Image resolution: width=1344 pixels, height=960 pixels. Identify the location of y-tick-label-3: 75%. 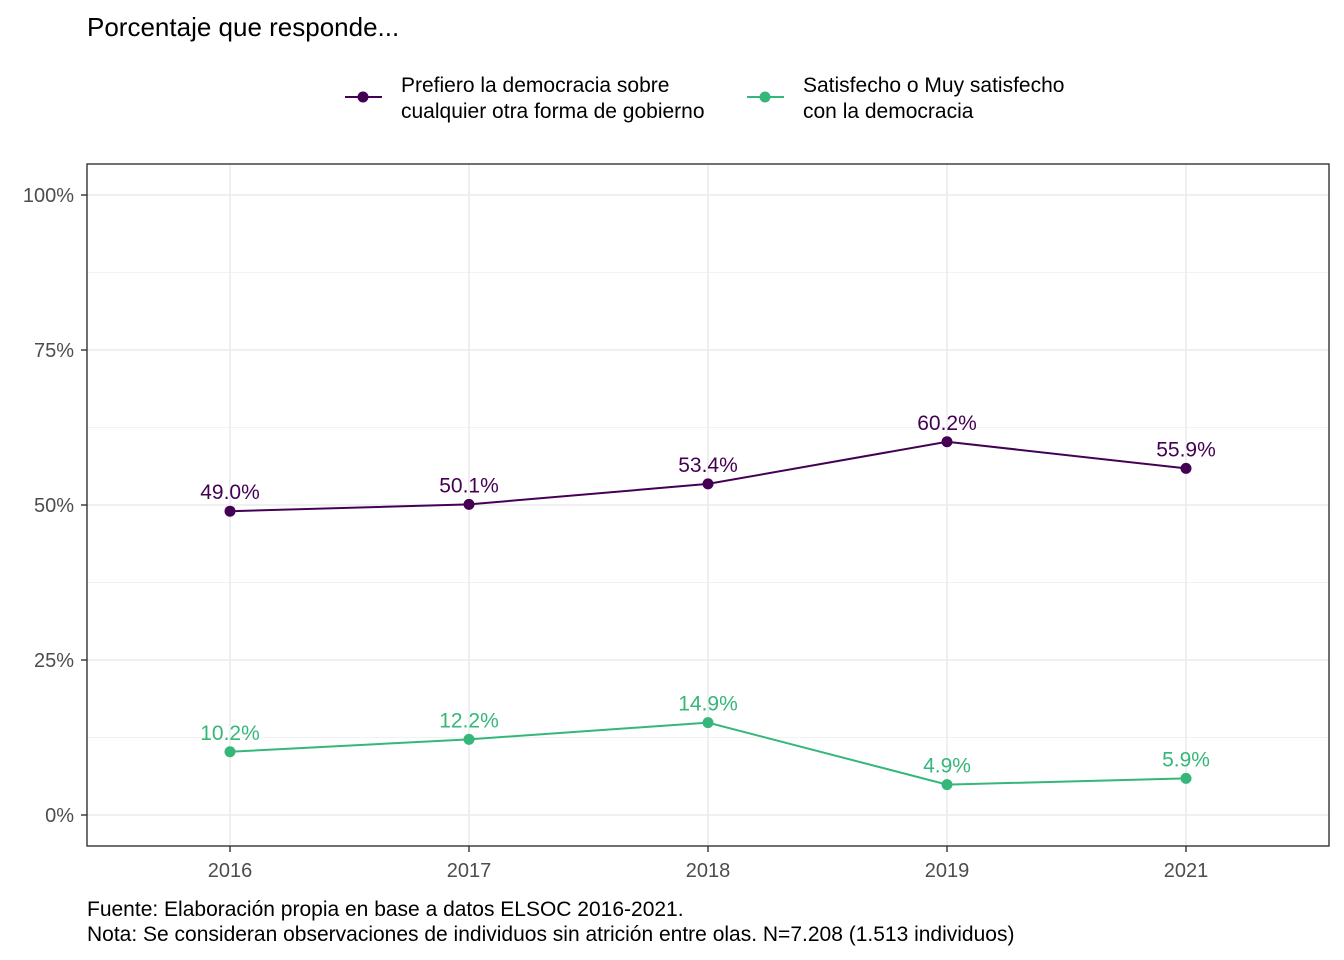
(54, 351).